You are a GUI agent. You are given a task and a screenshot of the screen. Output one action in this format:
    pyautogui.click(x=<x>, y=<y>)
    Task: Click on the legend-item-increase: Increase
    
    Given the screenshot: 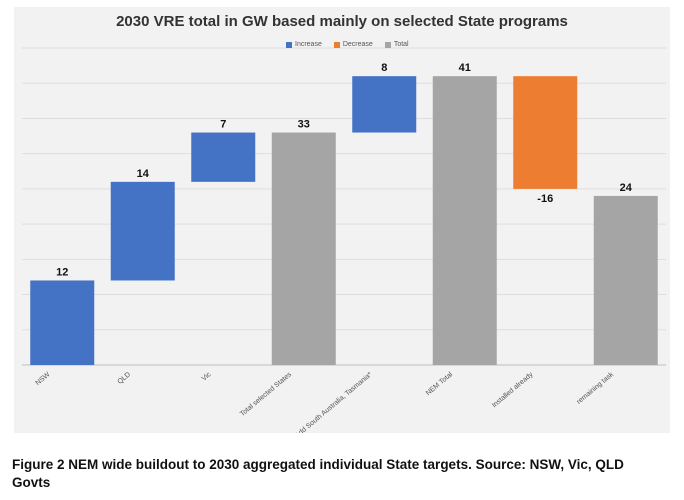 What is the action you would take?
    pyautogui.click(x=304, y=44)
    